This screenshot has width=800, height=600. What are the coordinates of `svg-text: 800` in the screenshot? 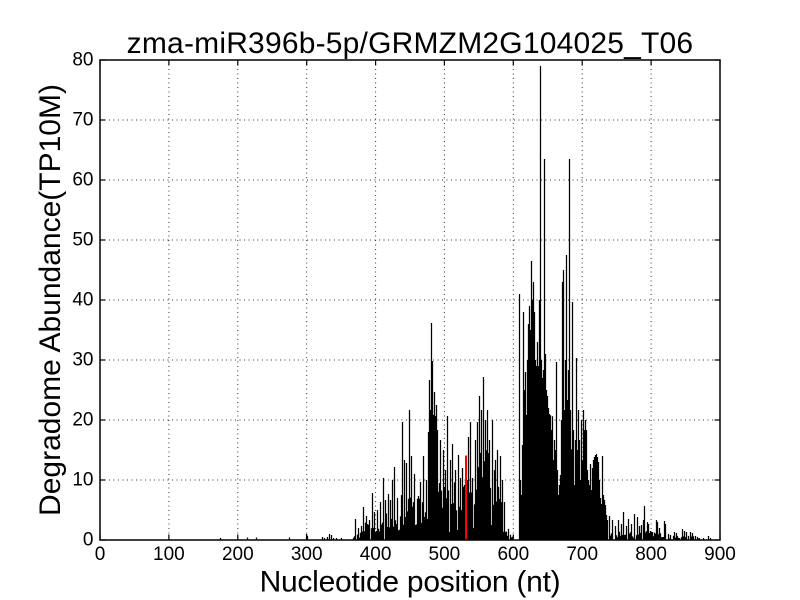 It's located at (651, 554).